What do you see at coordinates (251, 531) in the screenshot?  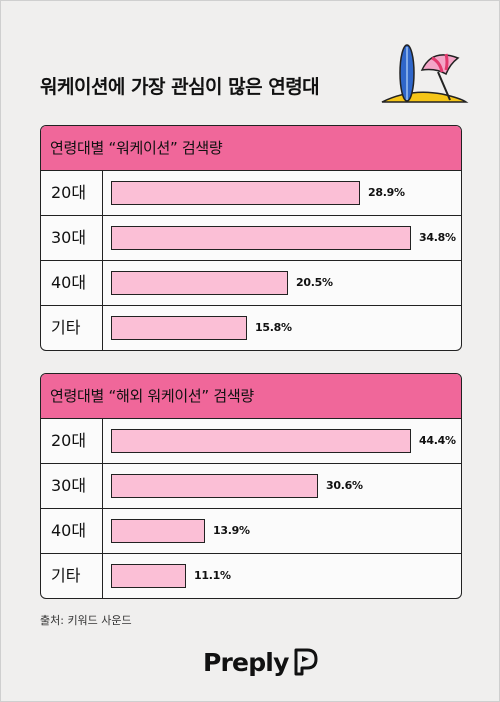 I see `bar-row: 40대 13.9%` at bounding box center [251, 531].